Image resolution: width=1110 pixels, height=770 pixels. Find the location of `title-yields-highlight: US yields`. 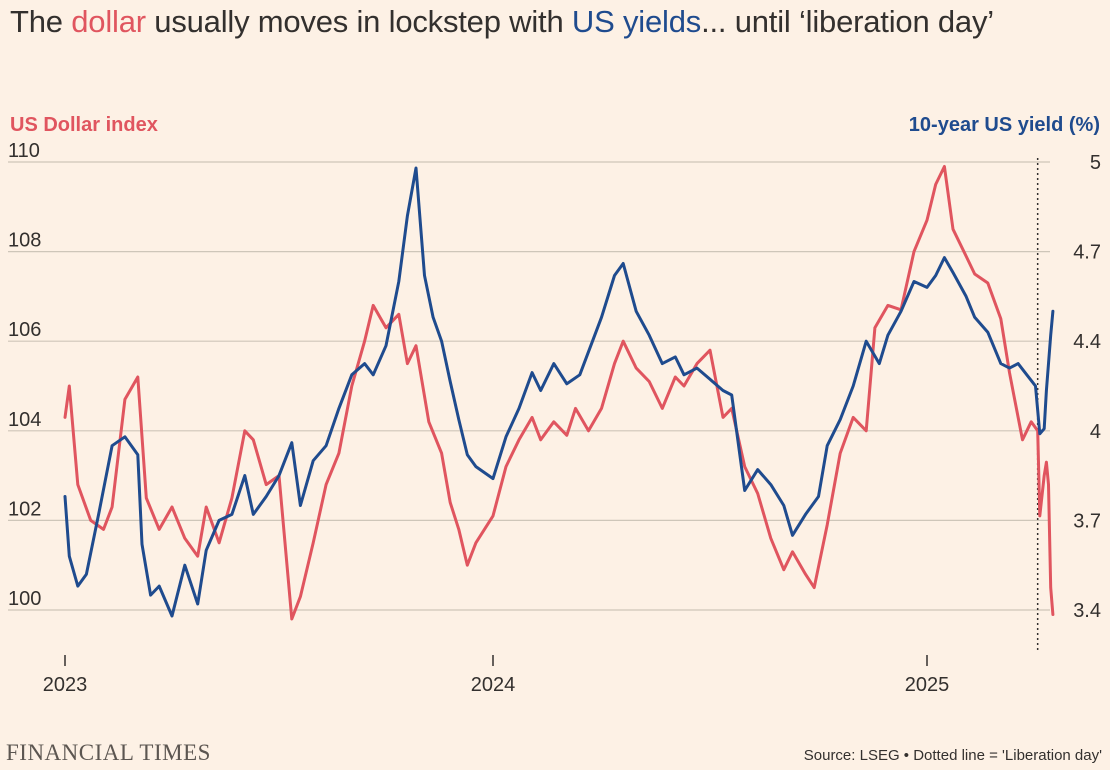

title-yields-highlight: US yields is located at coordinates (636, 21).